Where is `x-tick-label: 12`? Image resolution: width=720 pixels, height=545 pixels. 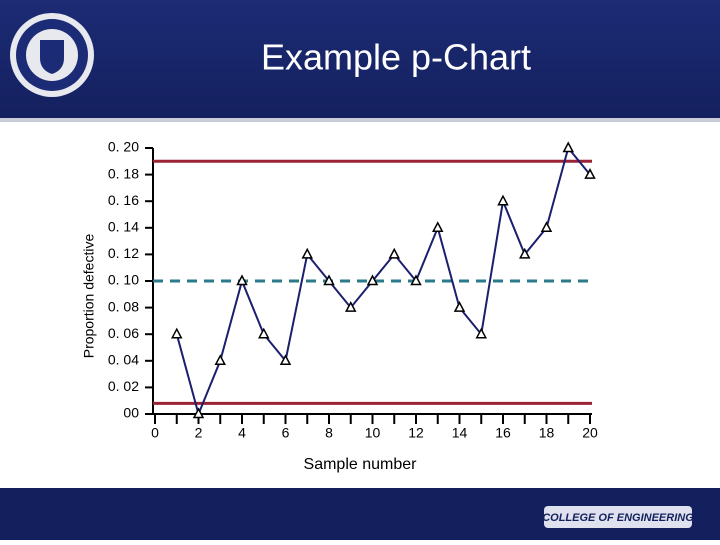
x-tick-label: 12 is located at coordinates (416, 433).